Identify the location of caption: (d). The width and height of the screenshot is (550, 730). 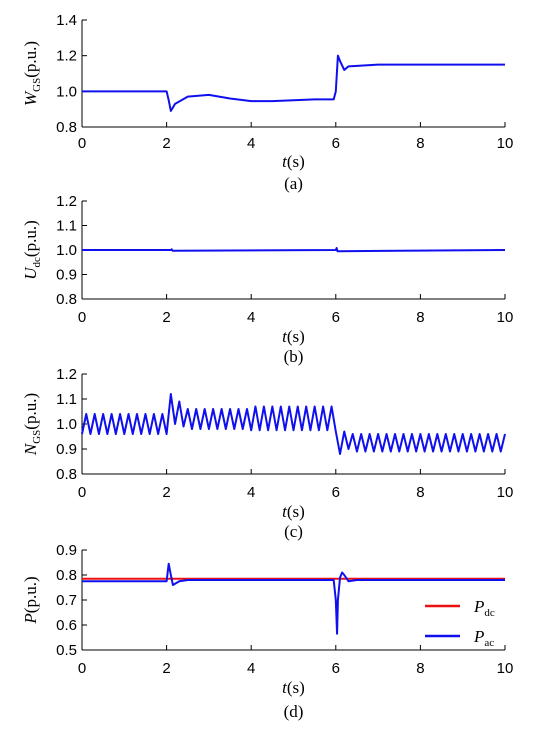
(294, 711).